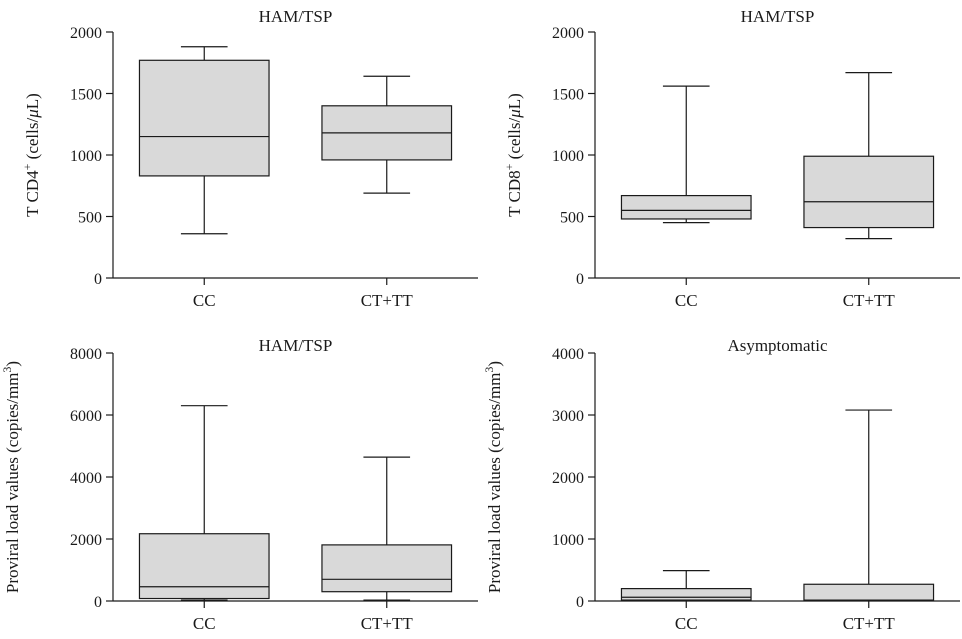 This screenshot has width=962, height=639. What do you see at coordinates (32, 193) in the screenshot?
I see `y-axis-label-text: T CD4` at bounding box center [32, 193].